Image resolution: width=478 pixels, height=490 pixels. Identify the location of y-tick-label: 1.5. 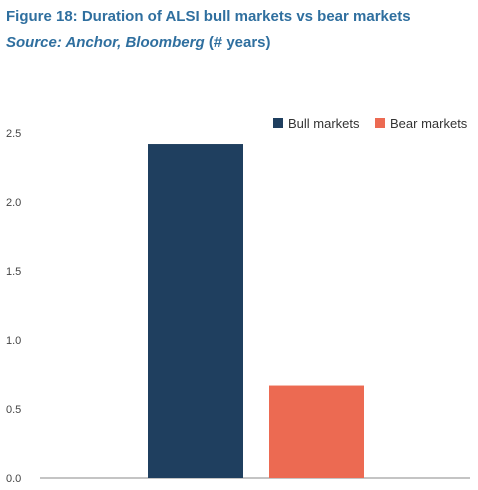
(13, 272).